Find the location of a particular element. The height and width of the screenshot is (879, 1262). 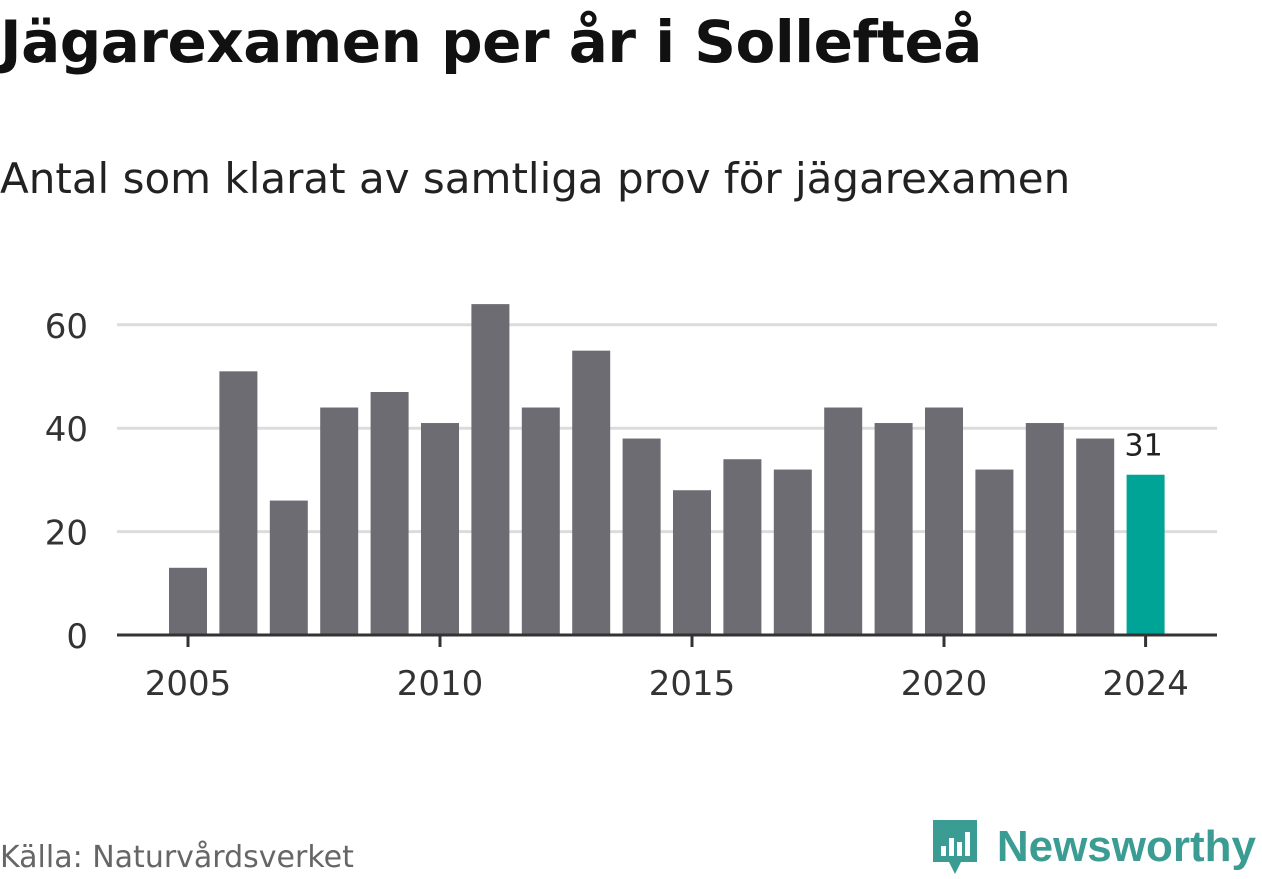

brand-logo: Newsworthy is located at coordinates (1093, 847).